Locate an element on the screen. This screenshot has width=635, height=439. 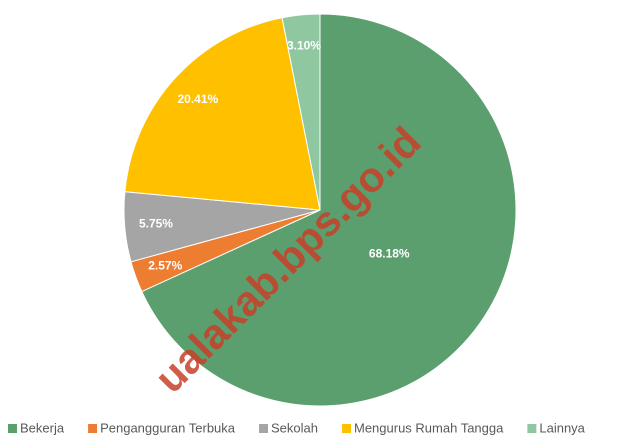
data-label: 20.41% is located at coordinates (198, 99).